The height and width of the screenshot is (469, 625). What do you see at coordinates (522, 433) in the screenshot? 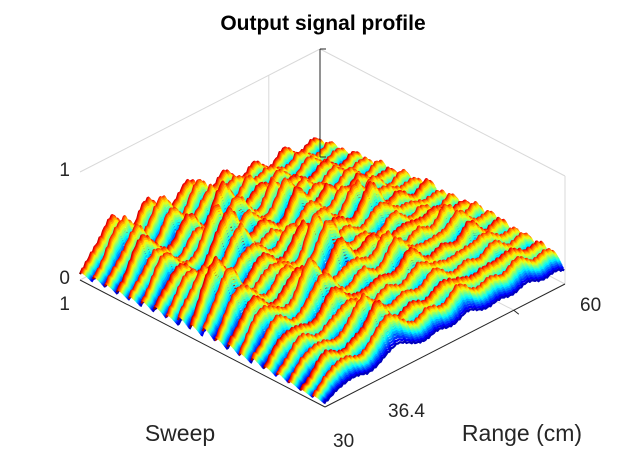
I see `x-axis-label: Range (cm)` at bounding box center [522, 433].